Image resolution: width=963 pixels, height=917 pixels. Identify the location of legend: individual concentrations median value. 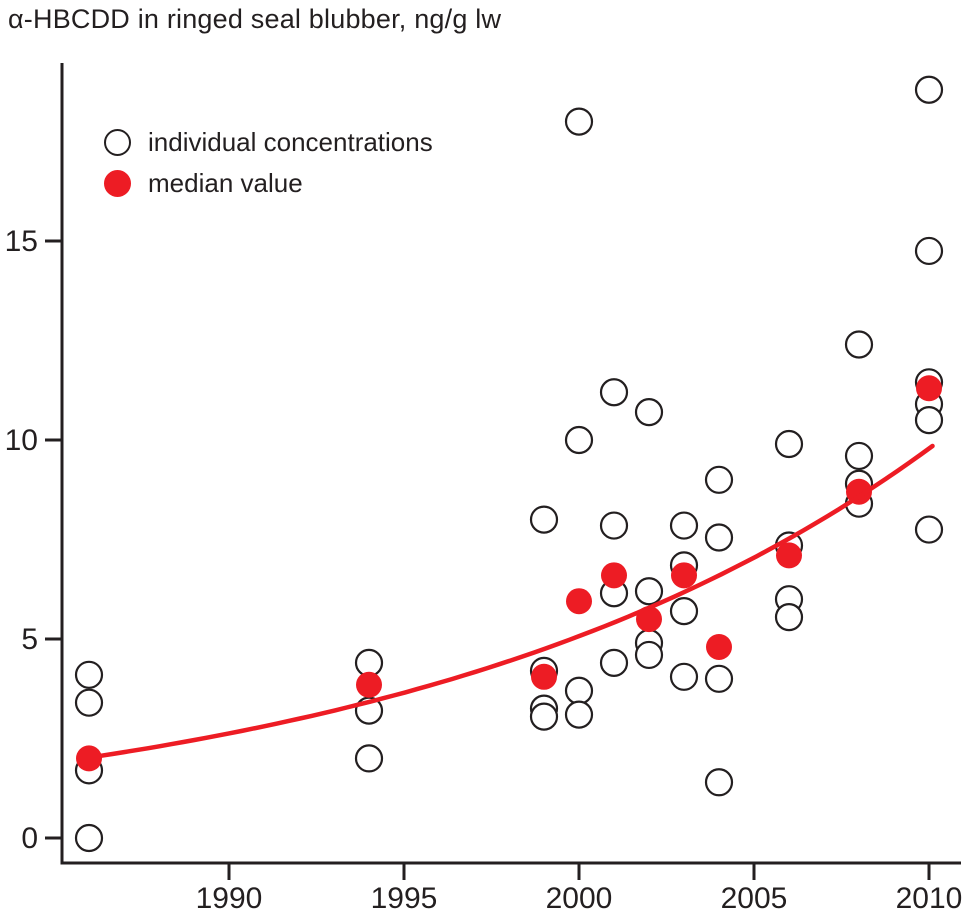
(268, 168).